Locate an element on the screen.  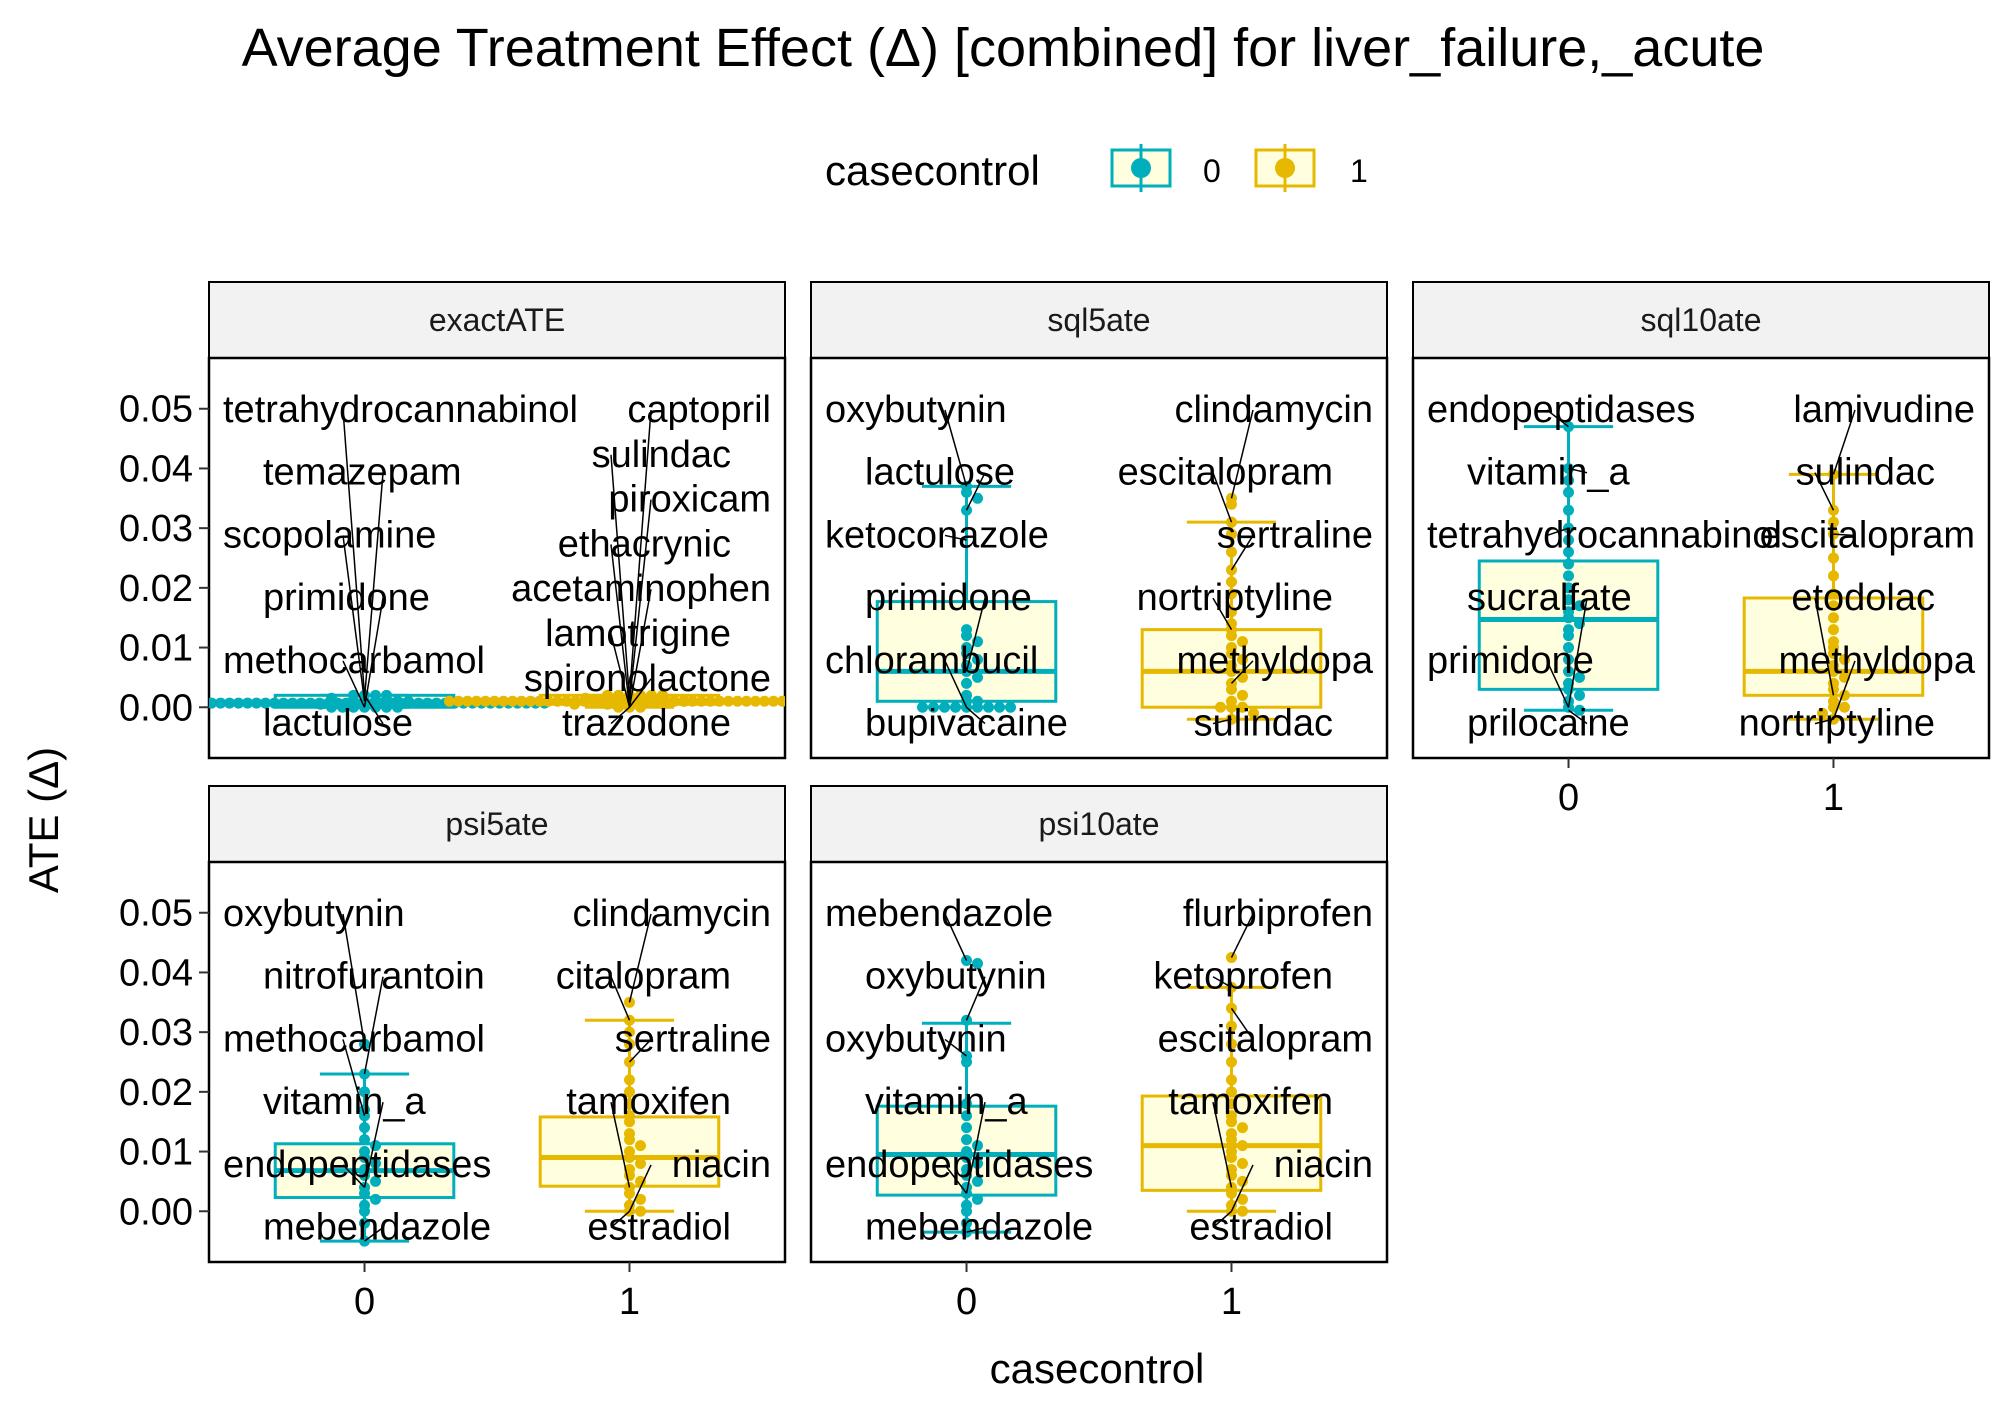
strip-label-exactATE: exactATE is located at coordinates (497, 320).